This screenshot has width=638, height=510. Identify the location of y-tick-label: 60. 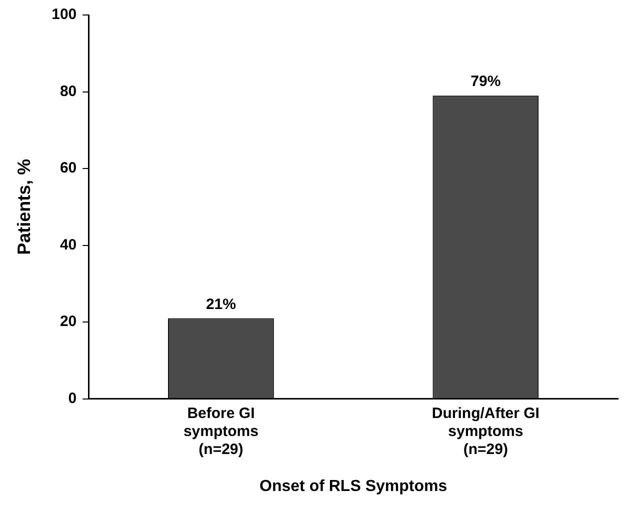
(68, 168).